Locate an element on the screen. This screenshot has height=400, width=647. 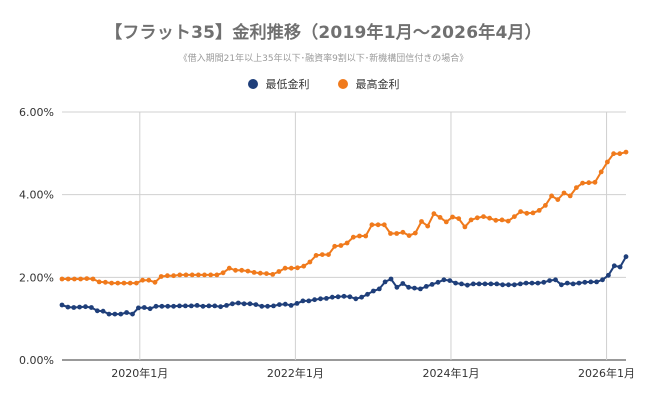
y-tick-label: 4.00% is located at coordinates (36, 195).